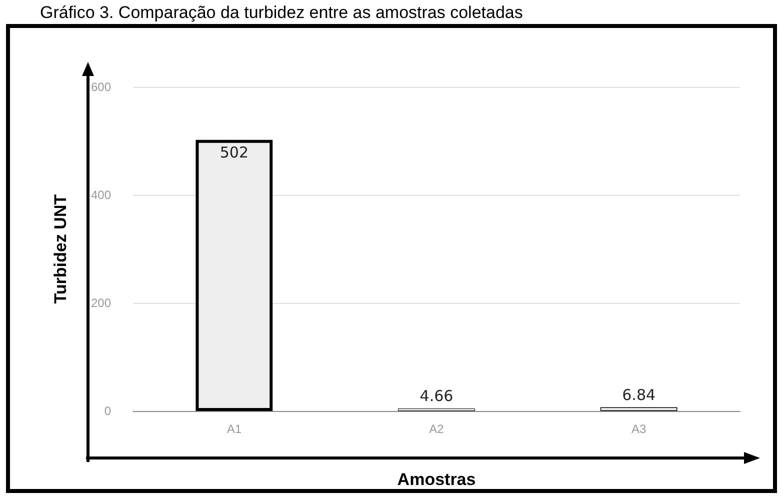 The height and width of the screenshot is (497, 781). I want to click on x-tick-label: A2, so click(436, 429).